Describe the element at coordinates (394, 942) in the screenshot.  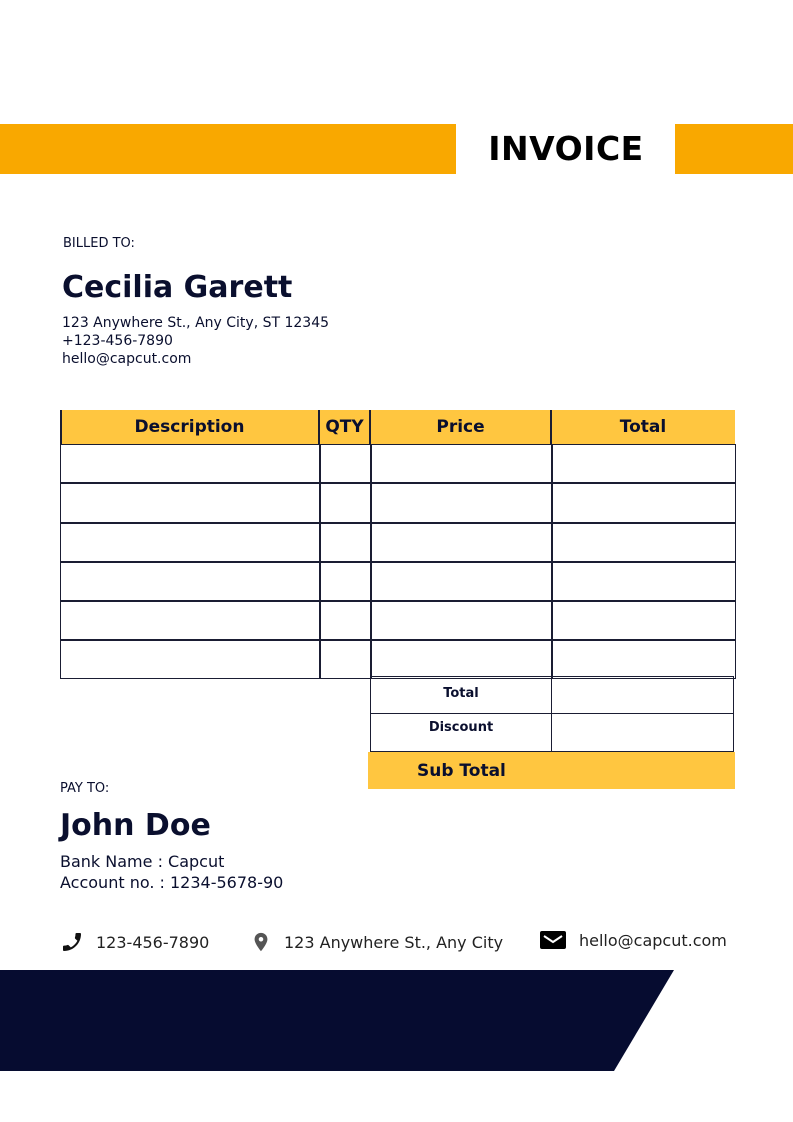
I see `footer-address-text: 123 Anywhere St., Any City` at that location.